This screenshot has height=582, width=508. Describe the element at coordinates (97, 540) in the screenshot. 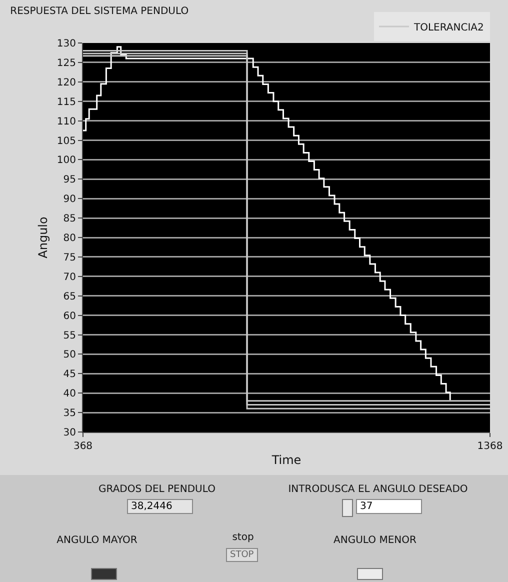

I see `text: ANGULO MAYOR` at that location.